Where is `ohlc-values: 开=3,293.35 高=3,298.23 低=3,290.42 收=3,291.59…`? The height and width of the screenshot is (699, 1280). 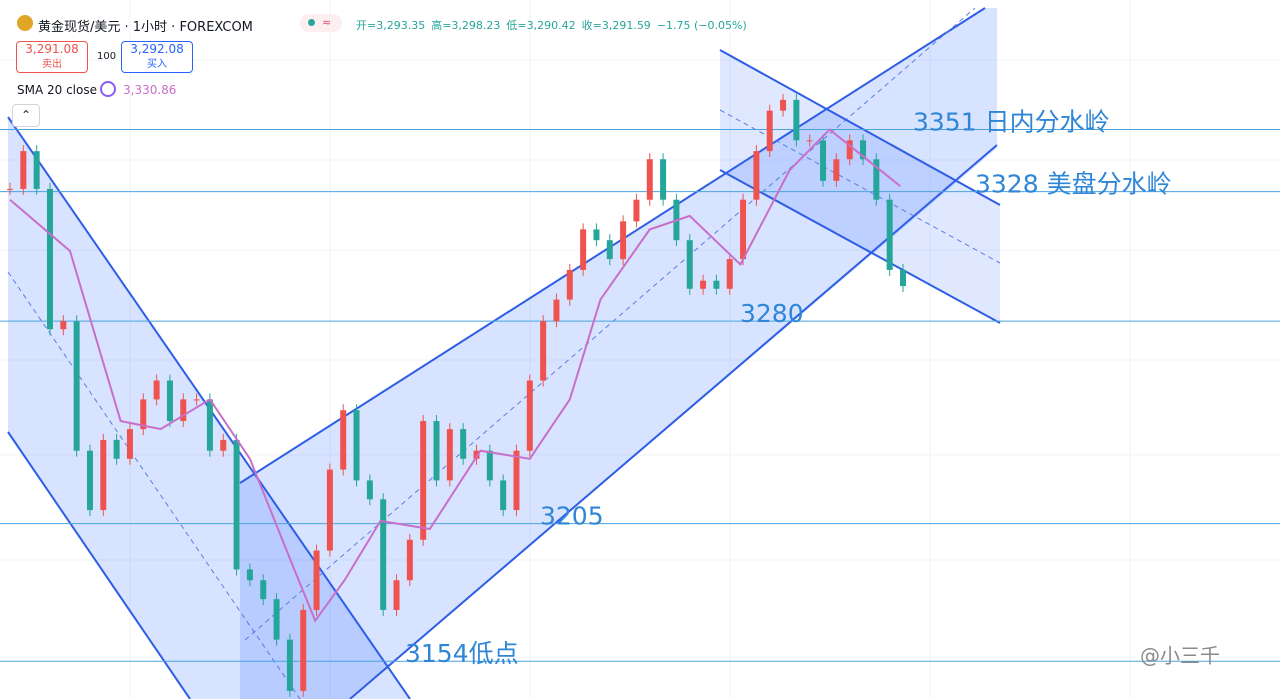 ohlc-values: 开=3,293.35 高=3,298.23 低=3,290.42 收=3,291.59… is located at coordinates (554, 25).